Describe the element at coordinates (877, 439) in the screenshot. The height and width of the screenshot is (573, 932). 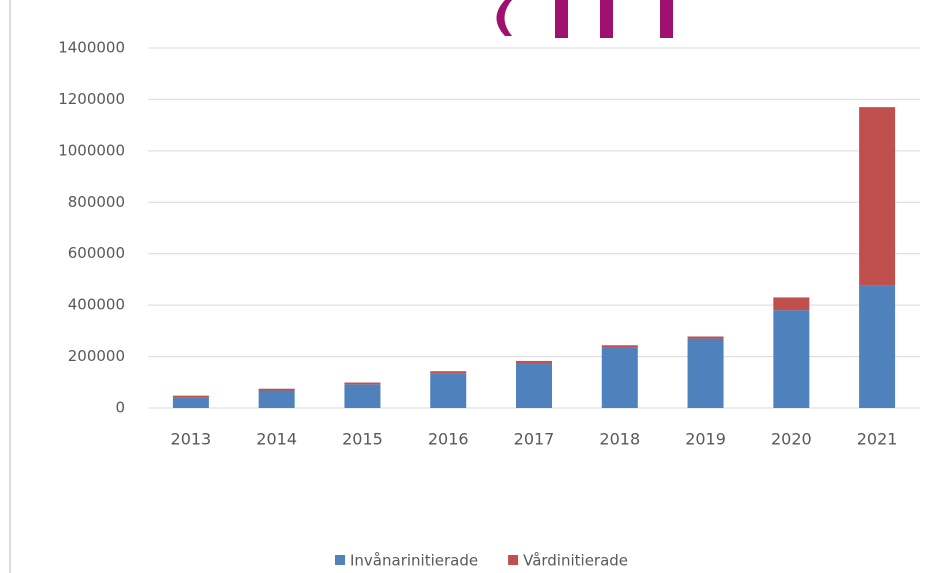
I see `x-tick-label: 2021` at that location.